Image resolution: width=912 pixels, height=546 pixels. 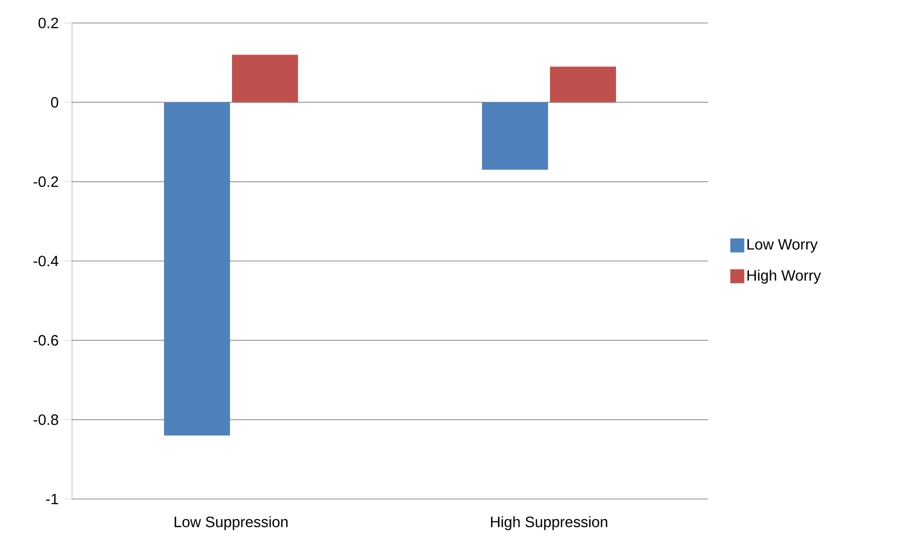 What do you see at coordinates (46, 340) in the screenshot?
I see `y-tick-label: -0.6` at bounding box center [46, 340].